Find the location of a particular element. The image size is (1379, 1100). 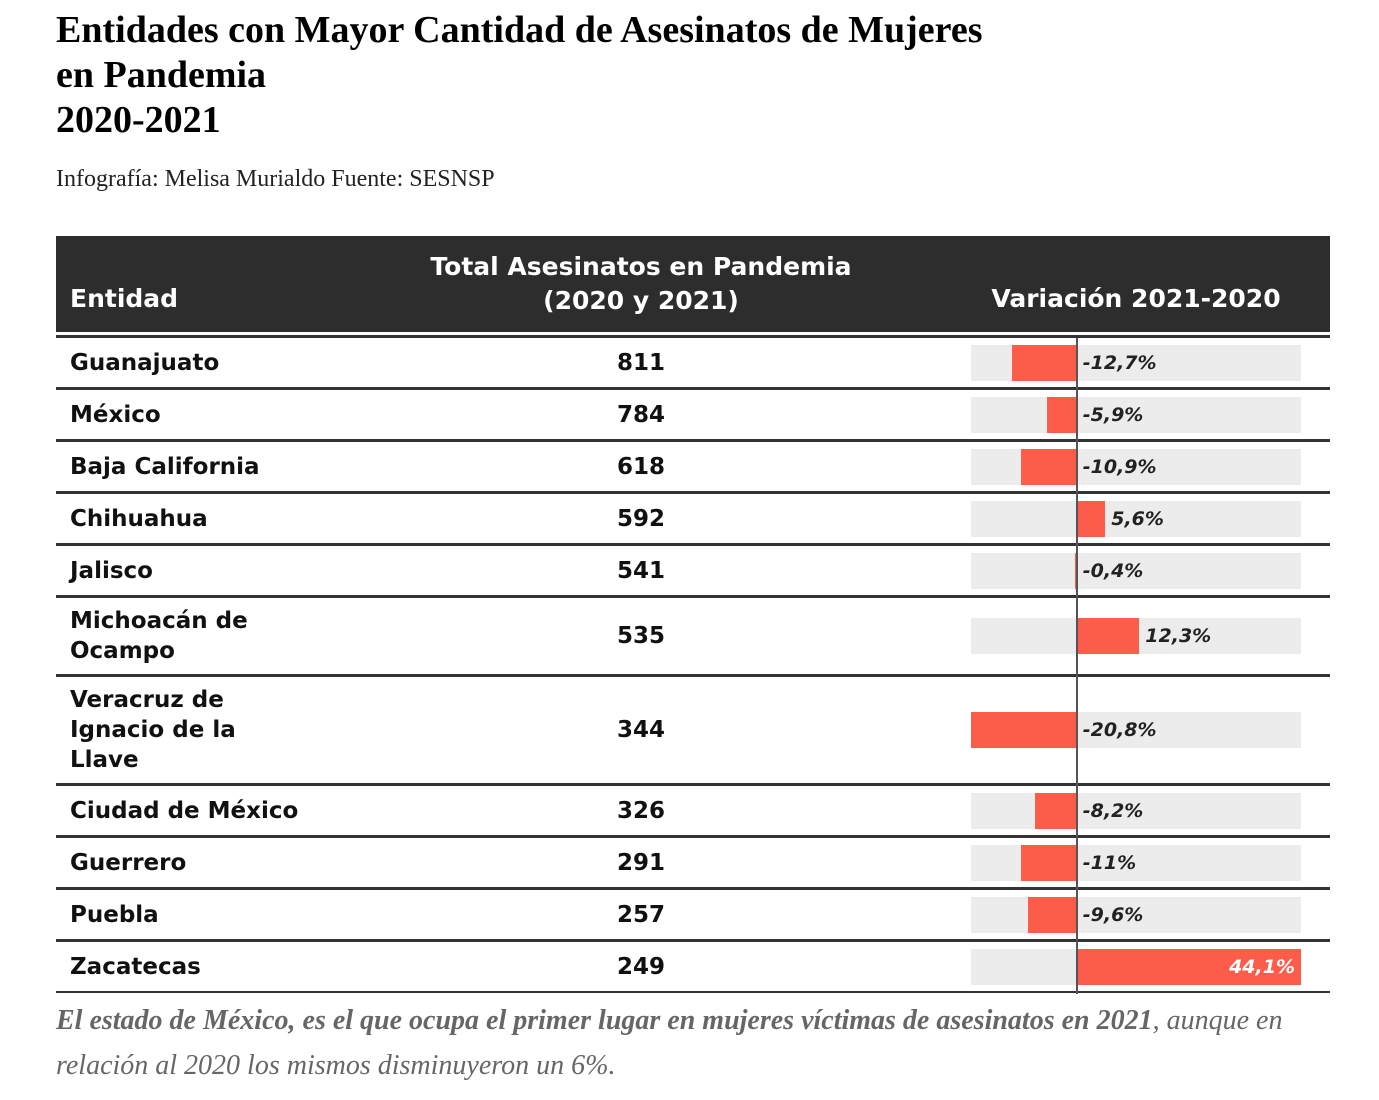

total-value: 291 is located at coordinates (640, 862).